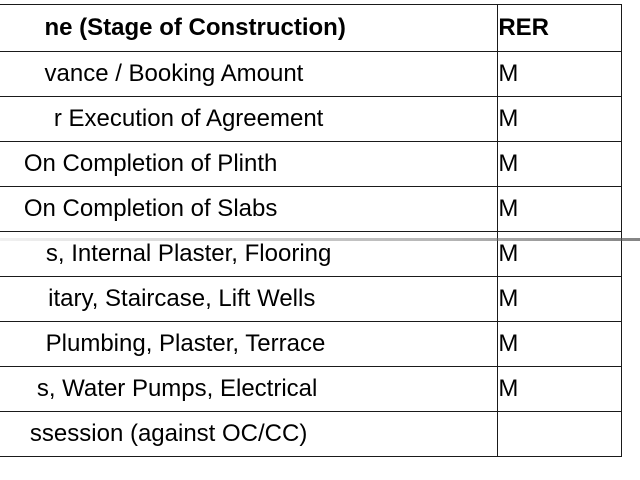 The image size is (640, 480). Describe the element at coordinates (559, 434) in the screenshot. I see `rera-cell` at that location.